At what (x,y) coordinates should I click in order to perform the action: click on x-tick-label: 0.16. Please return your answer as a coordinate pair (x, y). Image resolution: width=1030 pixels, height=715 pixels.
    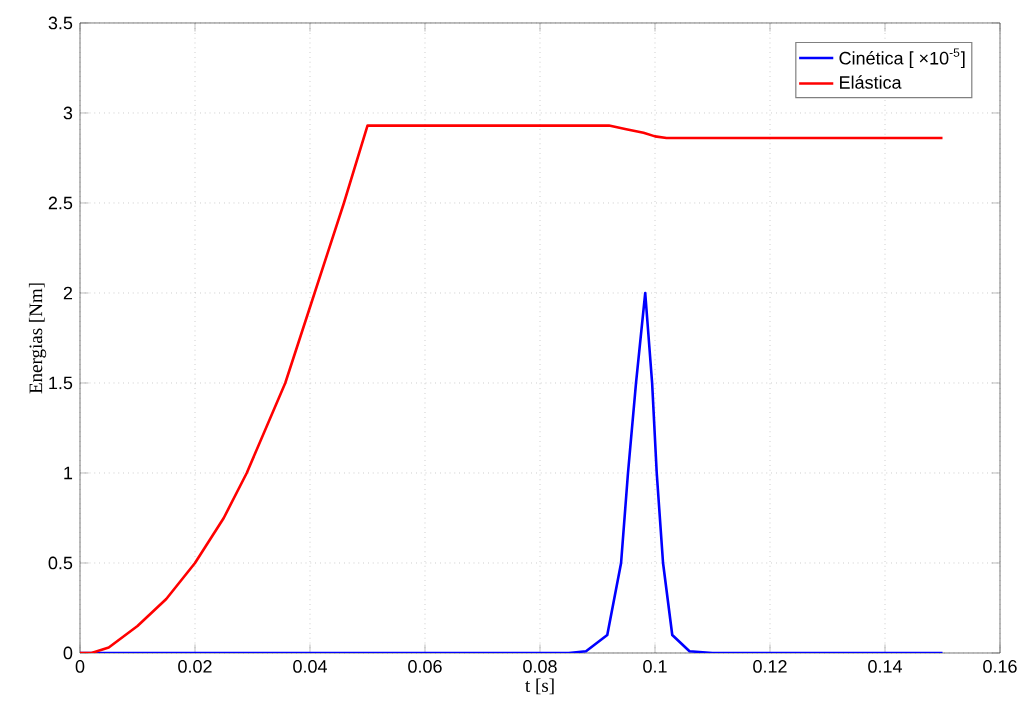
    Looking at the image, I should click on (1000, 666).